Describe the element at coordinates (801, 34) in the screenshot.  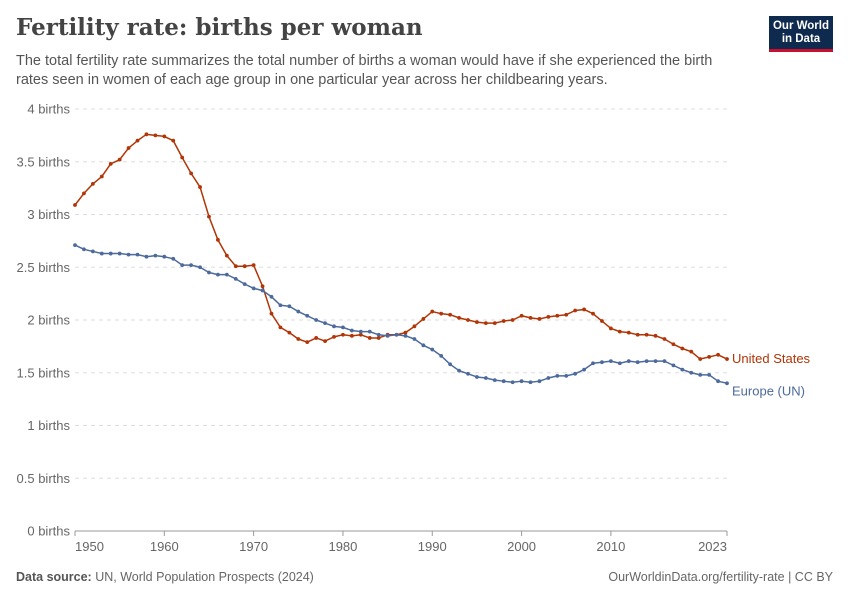
I see `owid-logo: Our World in Data` at that location.